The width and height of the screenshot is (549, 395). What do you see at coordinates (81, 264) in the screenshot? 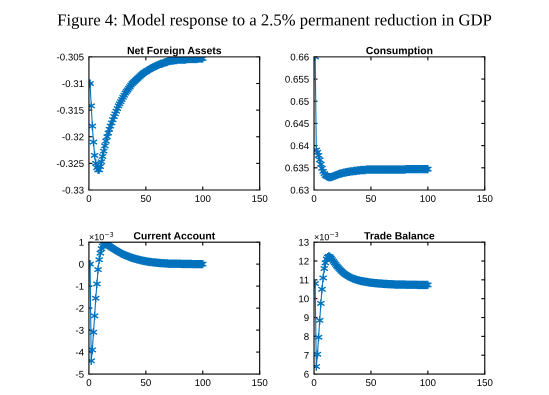
I see `y-tick-label: 0` at bounding box center [81, 264].